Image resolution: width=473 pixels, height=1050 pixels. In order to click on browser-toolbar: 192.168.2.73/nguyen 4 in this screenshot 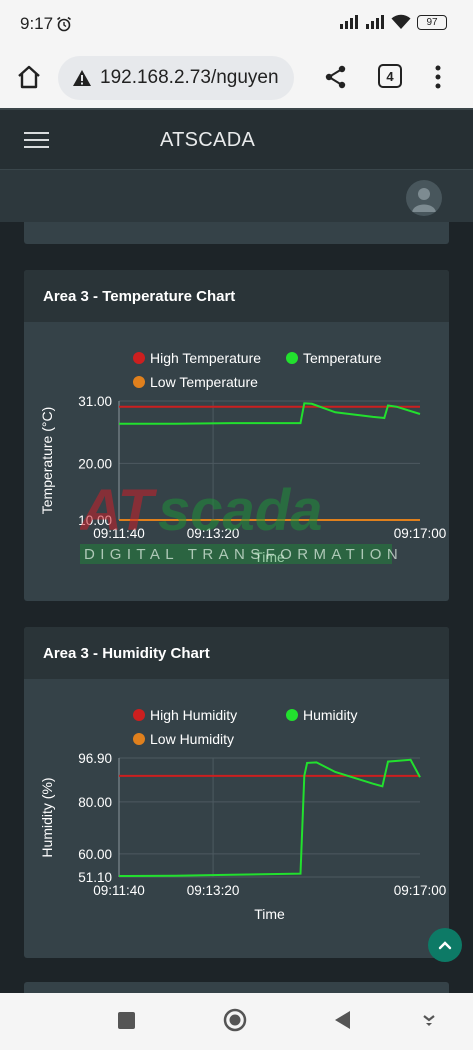, I will do `click(236, 79)`.